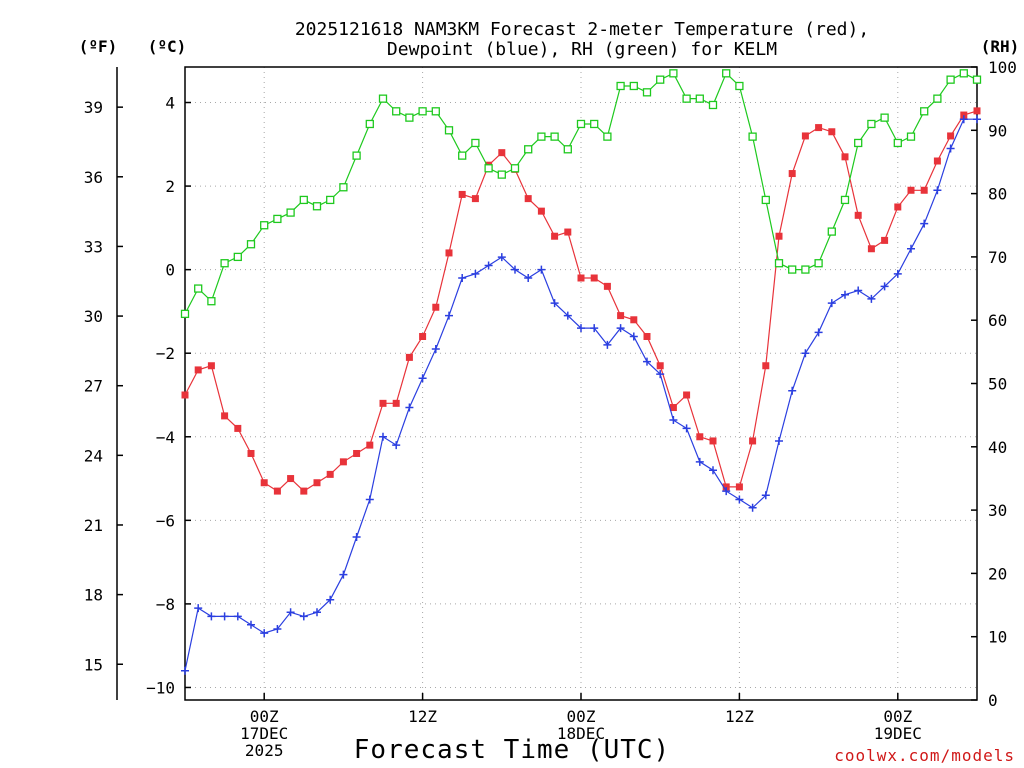  Describe the element at coordinates (160, 687) in the screenshot. I see `celsius-tick-label: −10` at that location.